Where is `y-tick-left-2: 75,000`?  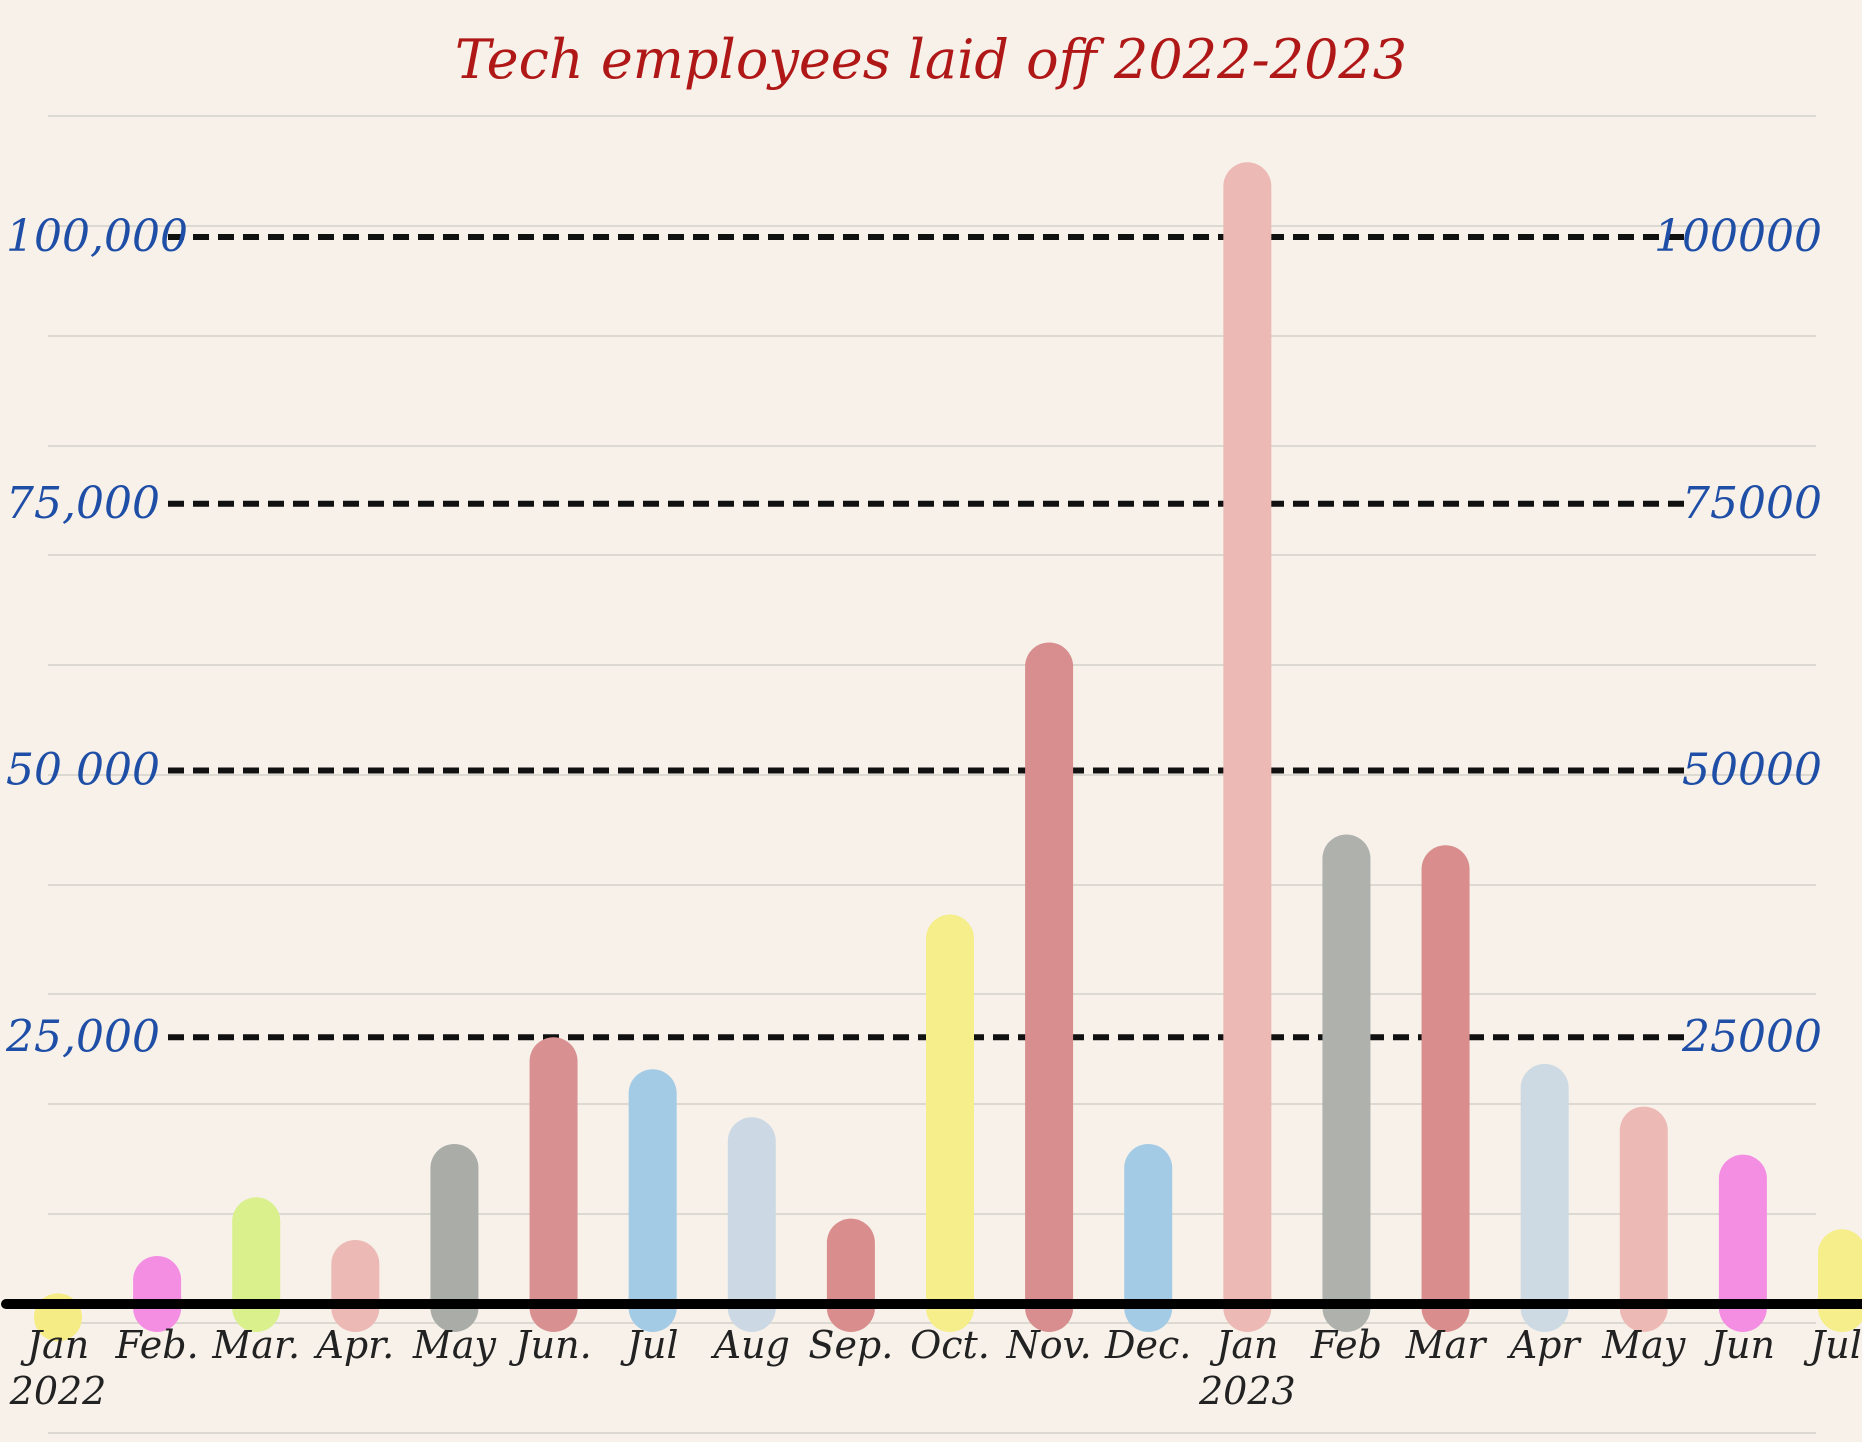
y-tick-left-2: 75,000 is located at coordinates (83, 503).